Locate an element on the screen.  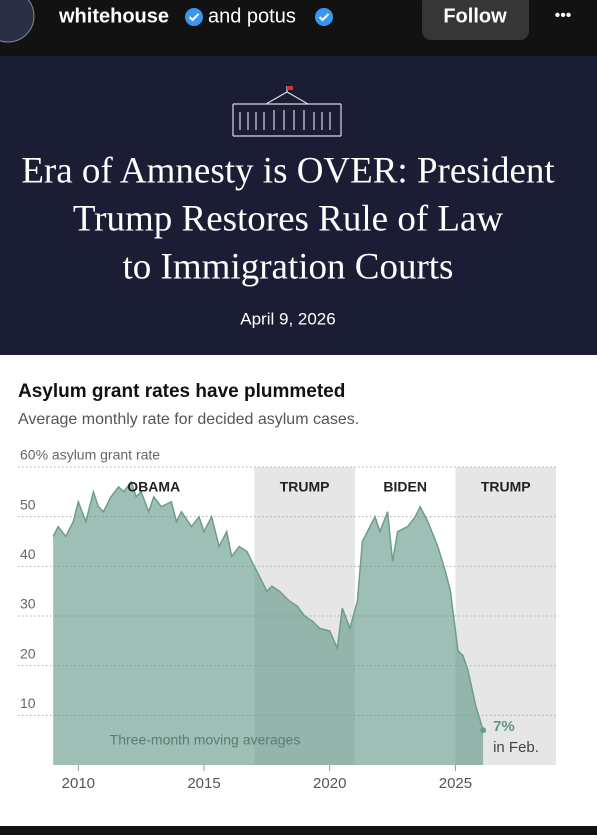
follow-button is located at coordinates (475, 20).